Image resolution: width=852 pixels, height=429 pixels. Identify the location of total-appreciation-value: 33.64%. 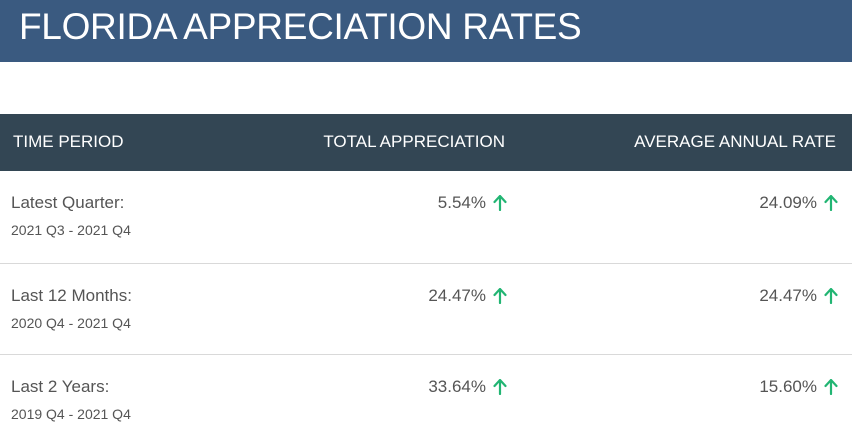
(467, 387).